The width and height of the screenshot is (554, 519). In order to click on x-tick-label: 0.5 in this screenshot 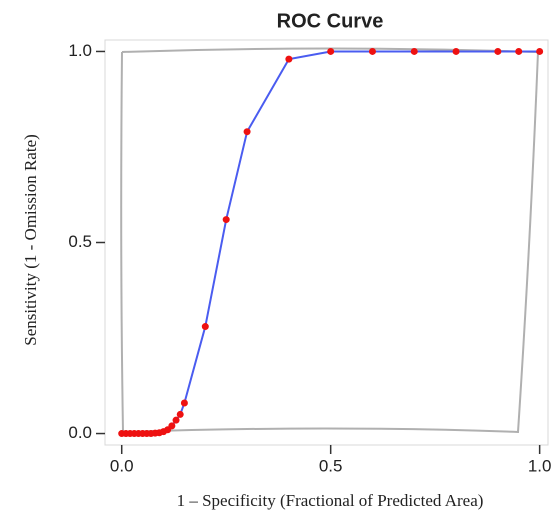, I will do `click(331, 465)`.